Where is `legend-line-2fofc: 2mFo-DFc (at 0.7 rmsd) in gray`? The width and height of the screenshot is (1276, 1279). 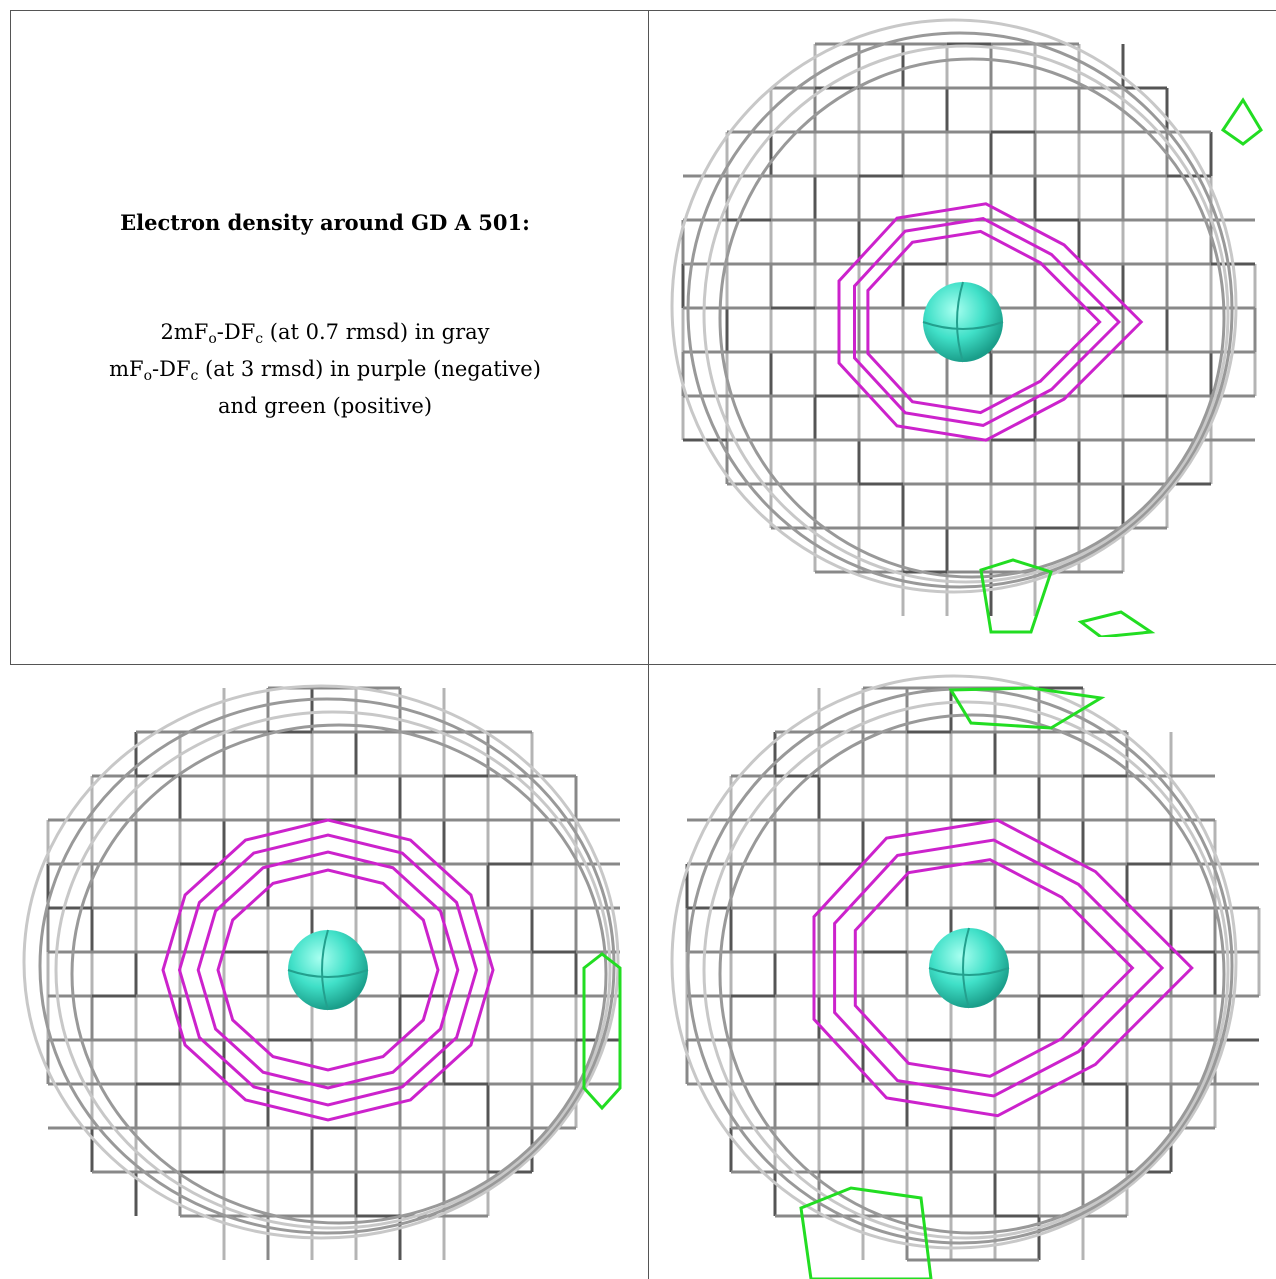 legend-line-2fofc: 2mFo-DFc (at 0.7 rmsd) in gray is located at coordinates (325, 333).